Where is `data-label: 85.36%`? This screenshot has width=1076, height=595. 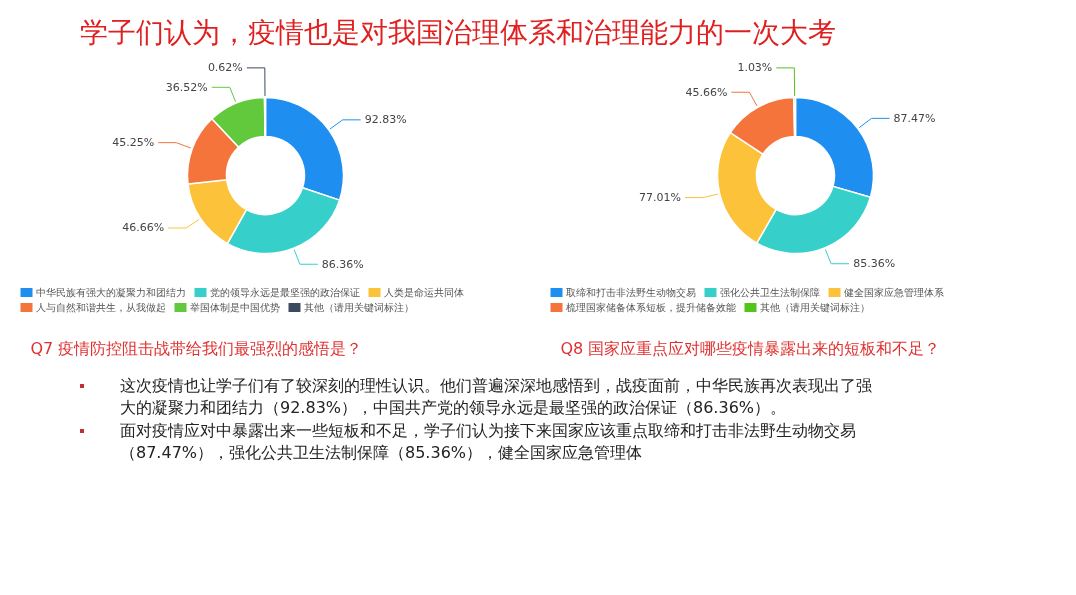 data-label: 85.36% is located at coordinates (874, 264).